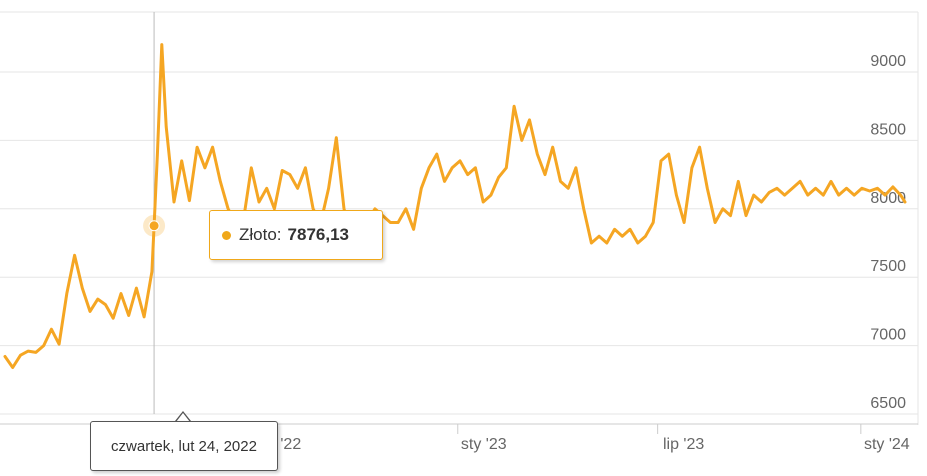 The height and width of the screenshot is (476, 927). I want to click on y-tick-label: 8000, so click(888, 198).